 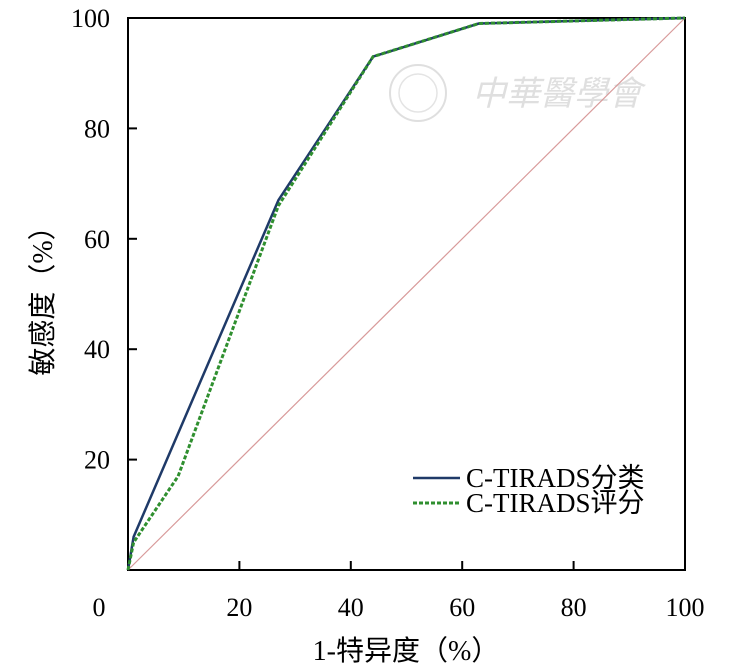 What do you see at coordinates (90, 18) in the screenshot?
I see `y-tick-label: 100` at bounding box center [90, 18].